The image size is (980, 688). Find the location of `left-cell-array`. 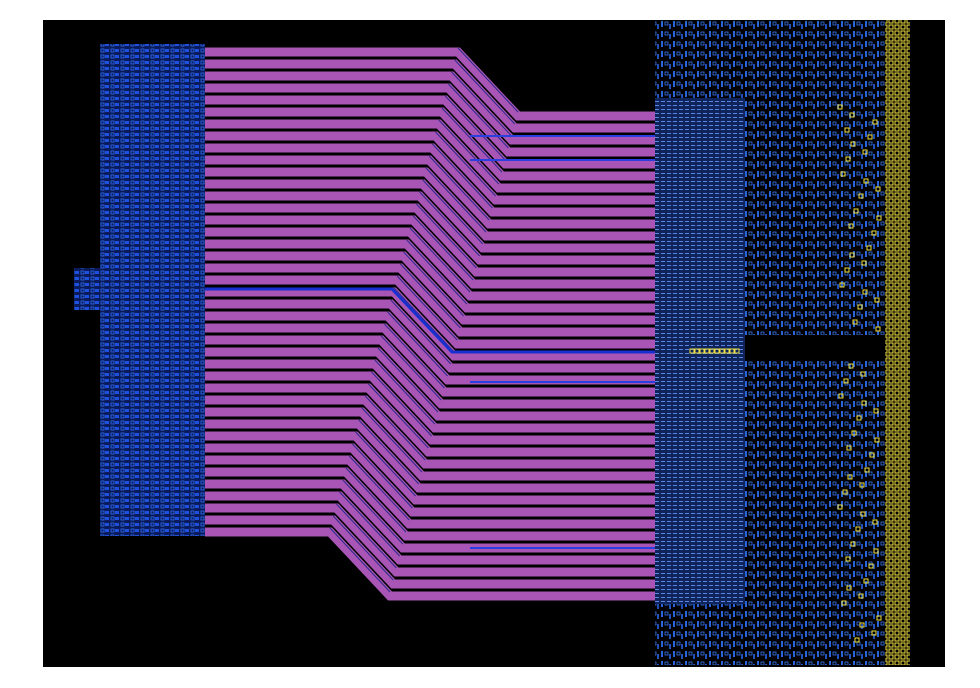

left-cell-array is located at coordinates (152, 290).